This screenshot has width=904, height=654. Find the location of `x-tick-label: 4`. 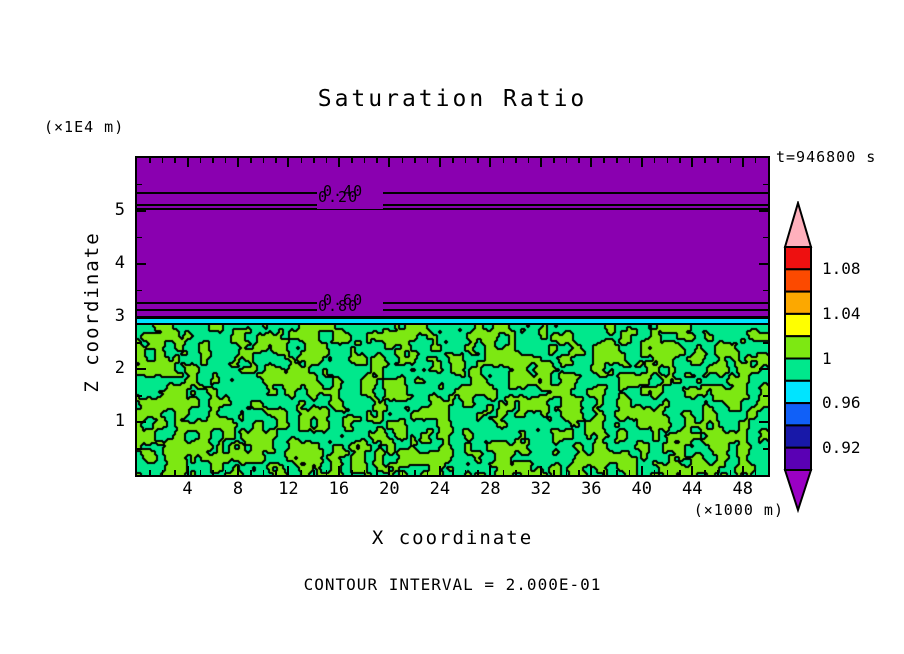

x-tick-label: 4 is located at coordinates (187, 489).